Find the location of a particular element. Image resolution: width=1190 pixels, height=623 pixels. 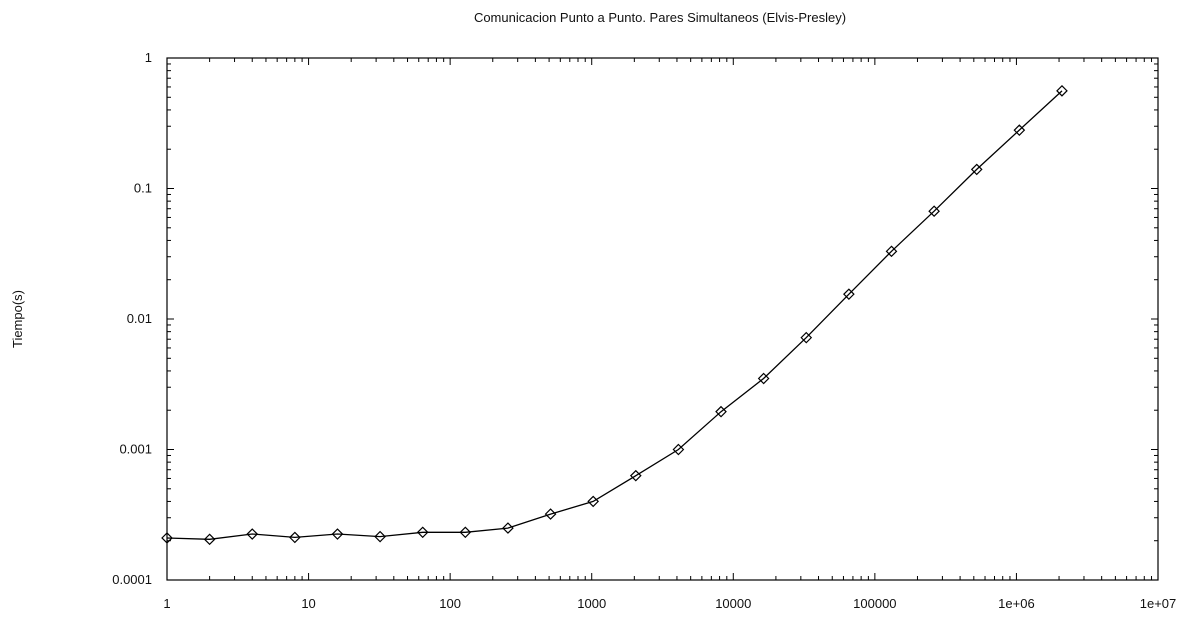

y-axis-title-group: Tiempo(s) is located at coordinates (17, 319).